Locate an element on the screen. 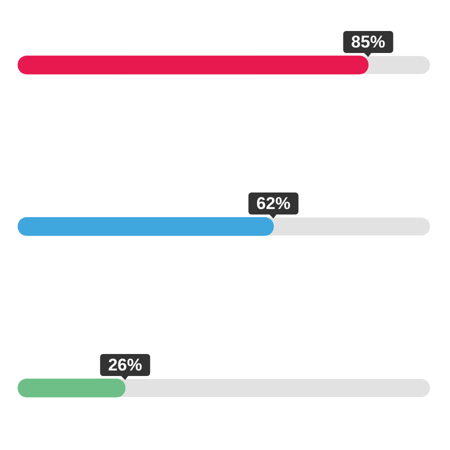 The width and height of the screenshot is (450, 450). data-label: 85% is located at coordinates (368, 42).